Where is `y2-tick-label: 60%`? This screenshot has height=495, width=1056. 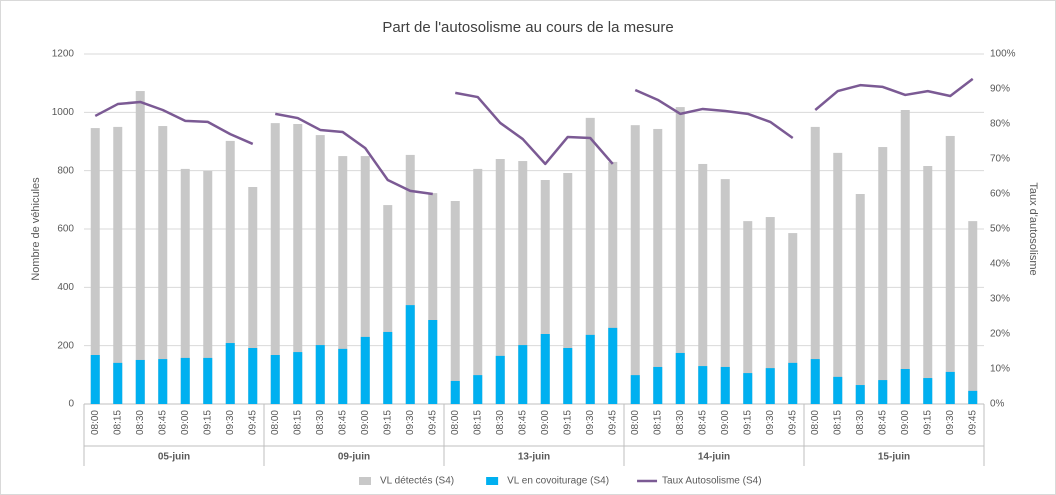 y2-tick-label: 60% is located at coordinates (1000, 194).